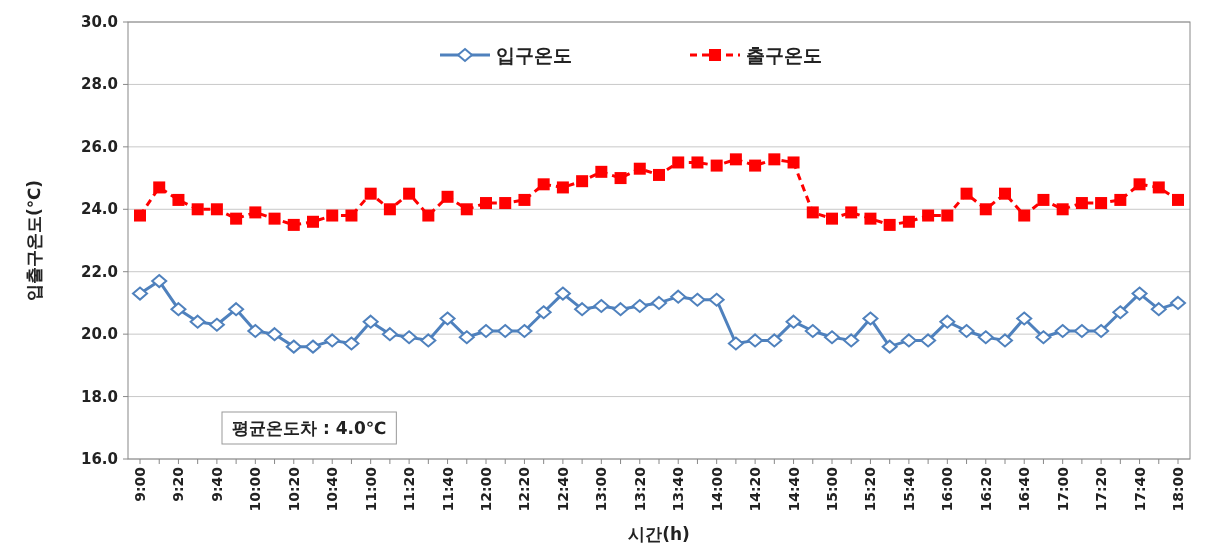  I want to click on x-tick-label: 12:00, so click(486, 489).